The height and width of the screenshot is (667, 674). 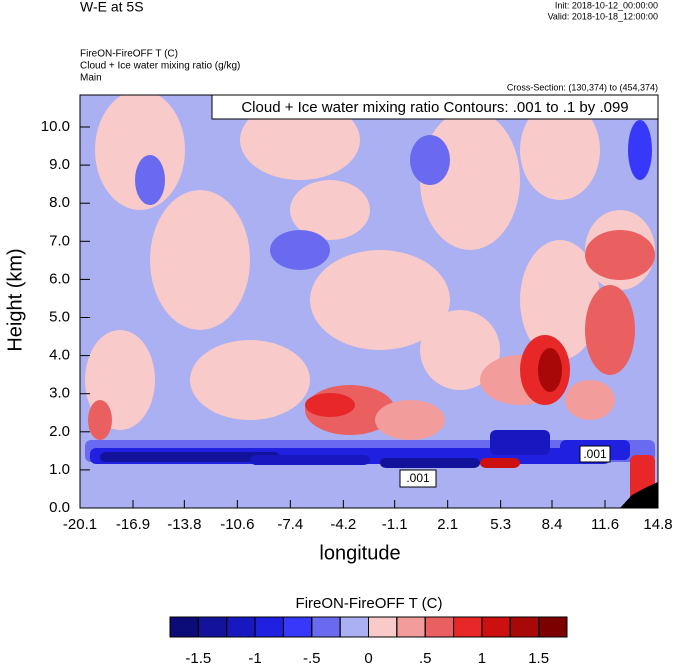 What do you see at coordinates (369, 603) in the screenshot?
I see `colorbar-title: FireON-FireOFF T (C)` at bounding box center [369, 603].